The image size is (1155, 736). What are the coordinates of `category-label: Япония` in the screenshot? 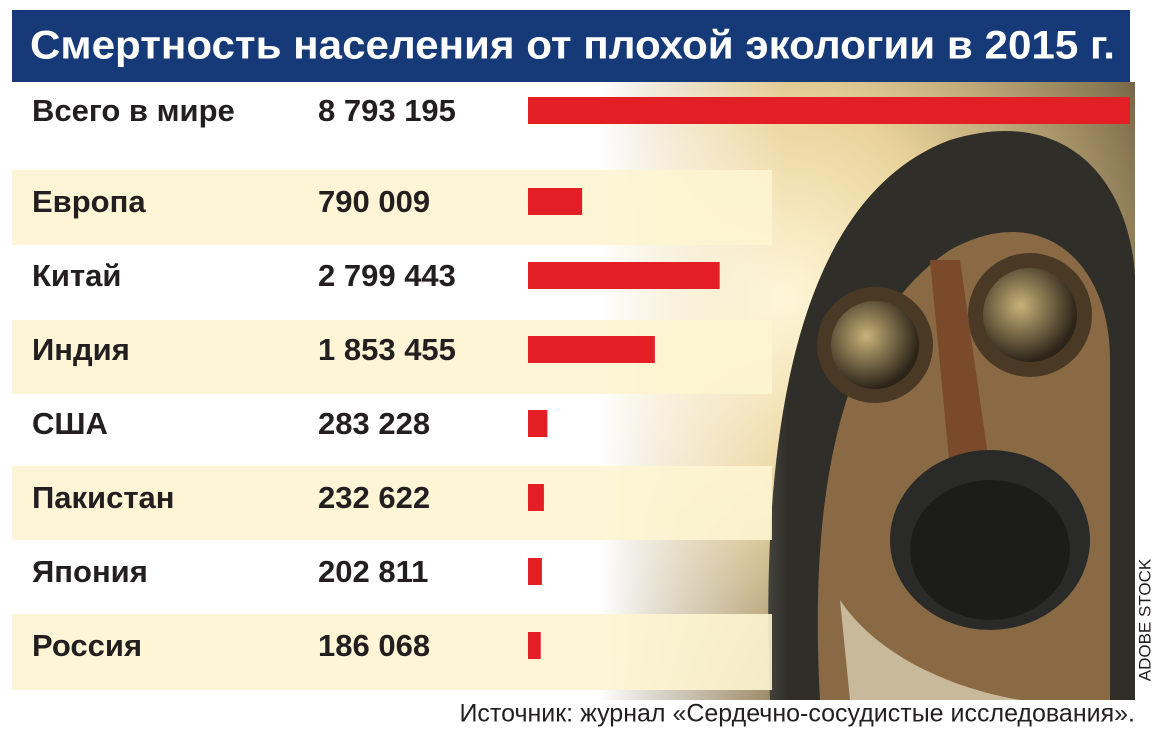 It's located at (90, 571).